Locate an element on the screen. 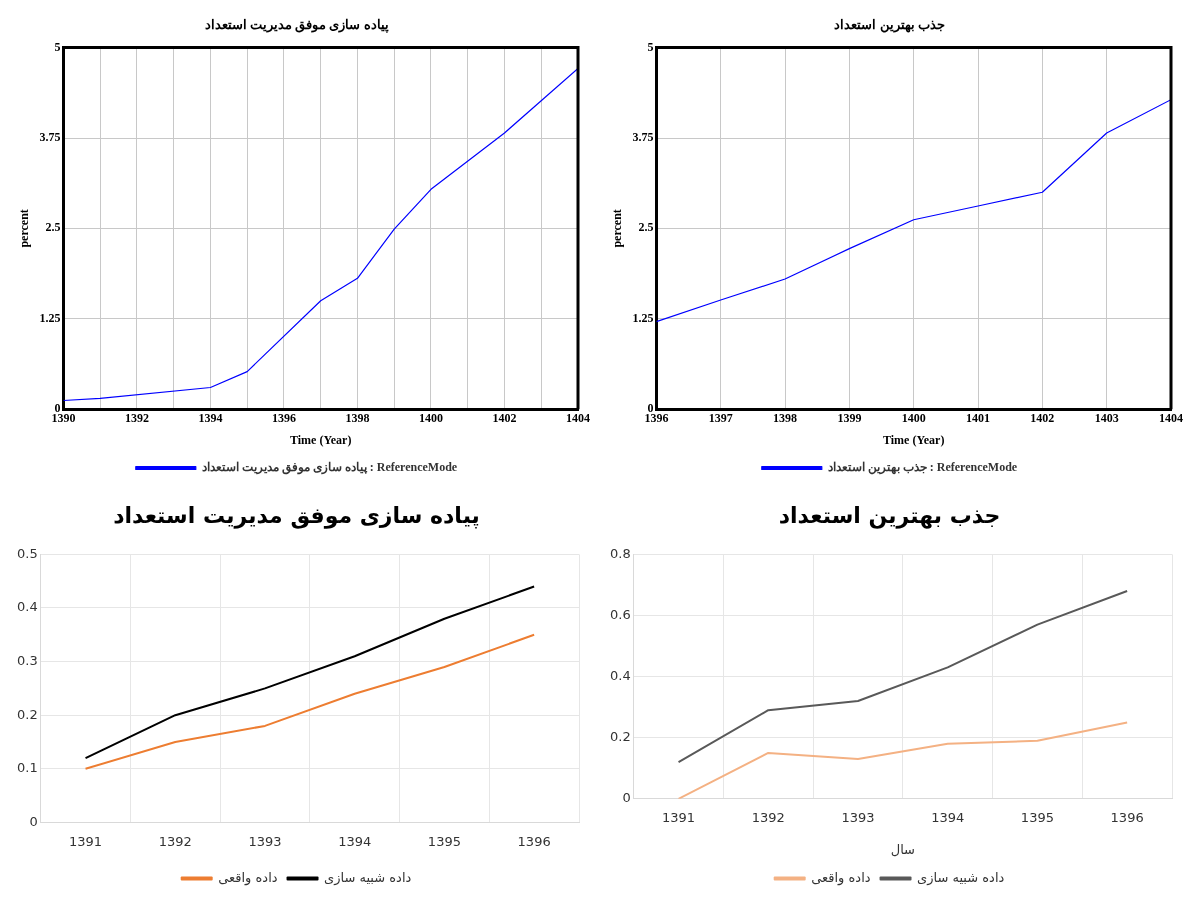 This screenshot has height=913, width=1194. y-tick-label: 0.8 is located at coordinates (620, 553).